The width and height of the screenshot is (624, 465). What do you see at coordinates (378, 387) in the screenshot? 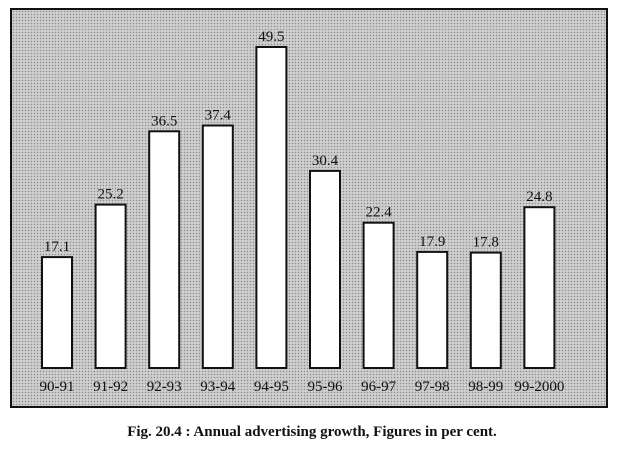
I see `x-tick-label: 96-97` at bounding box center [378, 387].